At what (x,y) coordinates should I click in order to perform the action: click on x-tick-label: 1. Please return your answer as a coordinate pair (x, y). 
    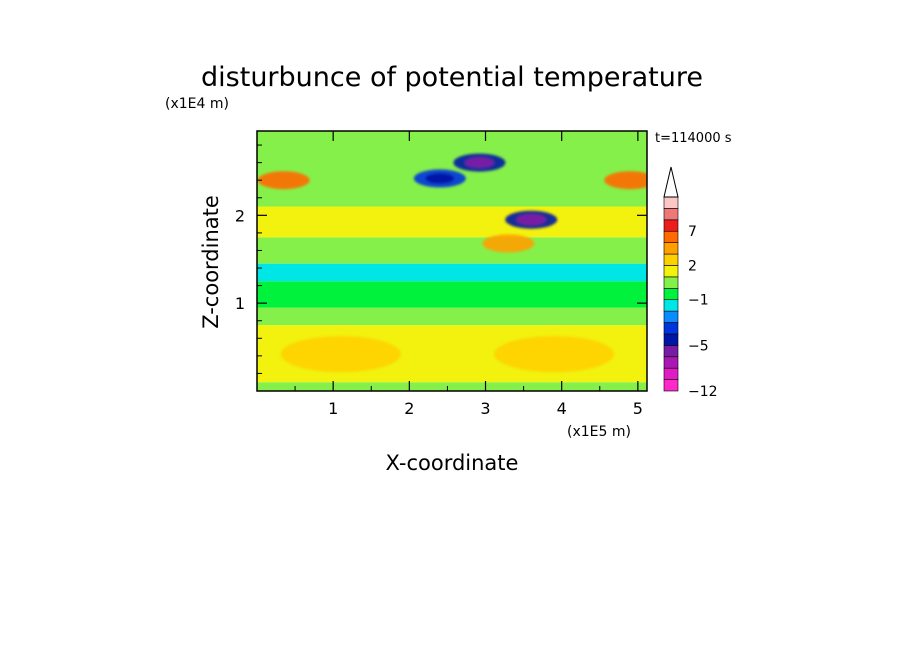
    Looking at the image, I should click on (333, 408).